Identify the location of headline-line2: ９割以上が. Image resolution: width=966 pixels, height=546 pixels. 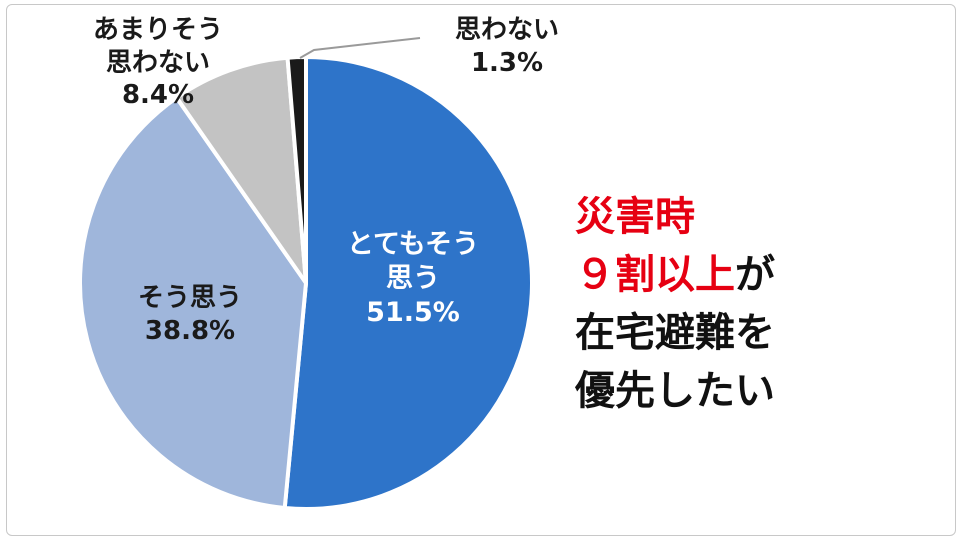
(675, 275).